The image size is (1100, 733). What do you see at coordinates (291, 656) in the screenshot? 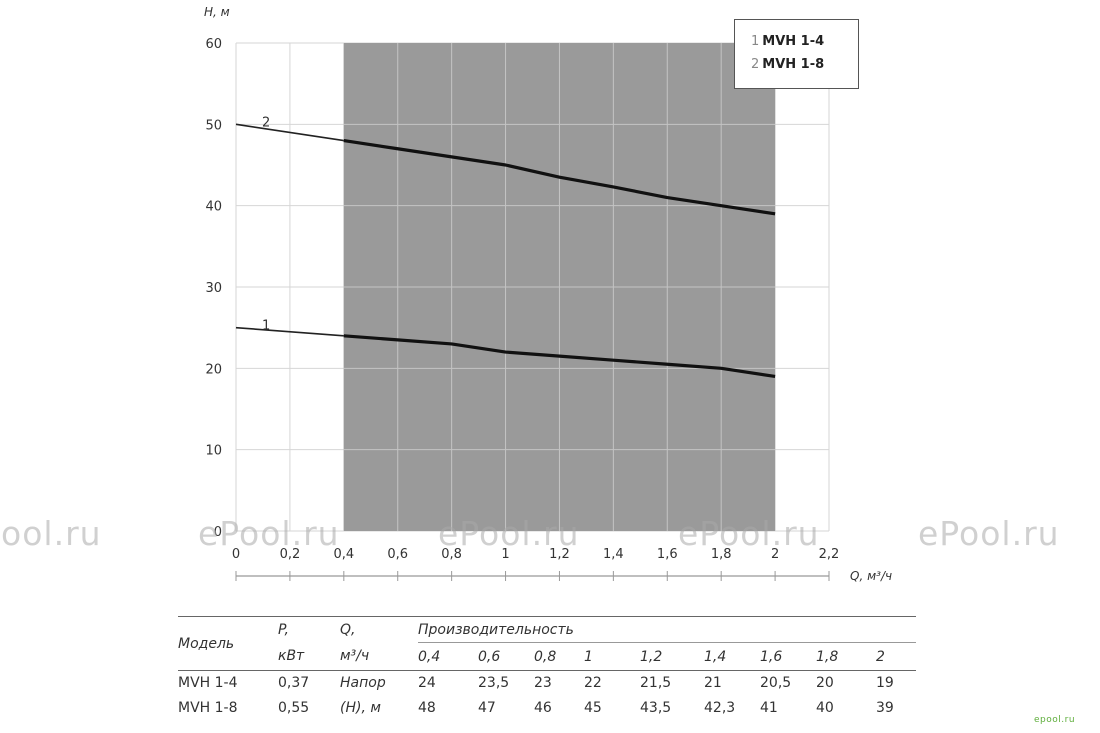
I see `header-power-unit: кВт` at bounding box center [291, 656].